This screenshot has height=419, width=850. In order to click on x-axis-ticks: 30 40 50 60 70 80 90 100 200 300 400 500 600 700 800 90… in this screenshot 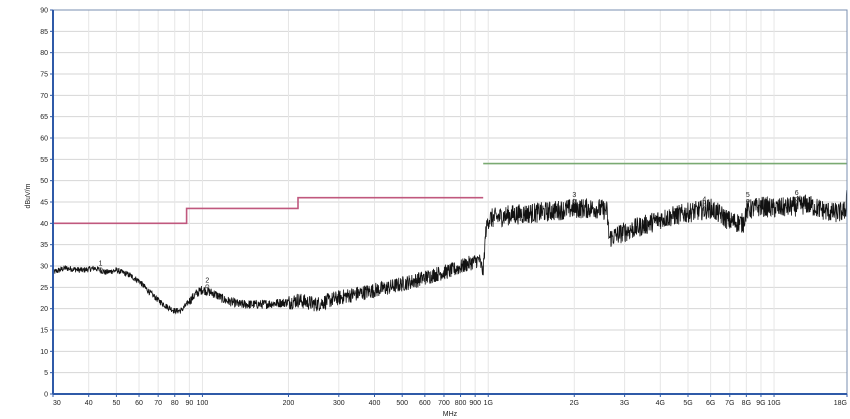, I will do `click(450, 400)`.